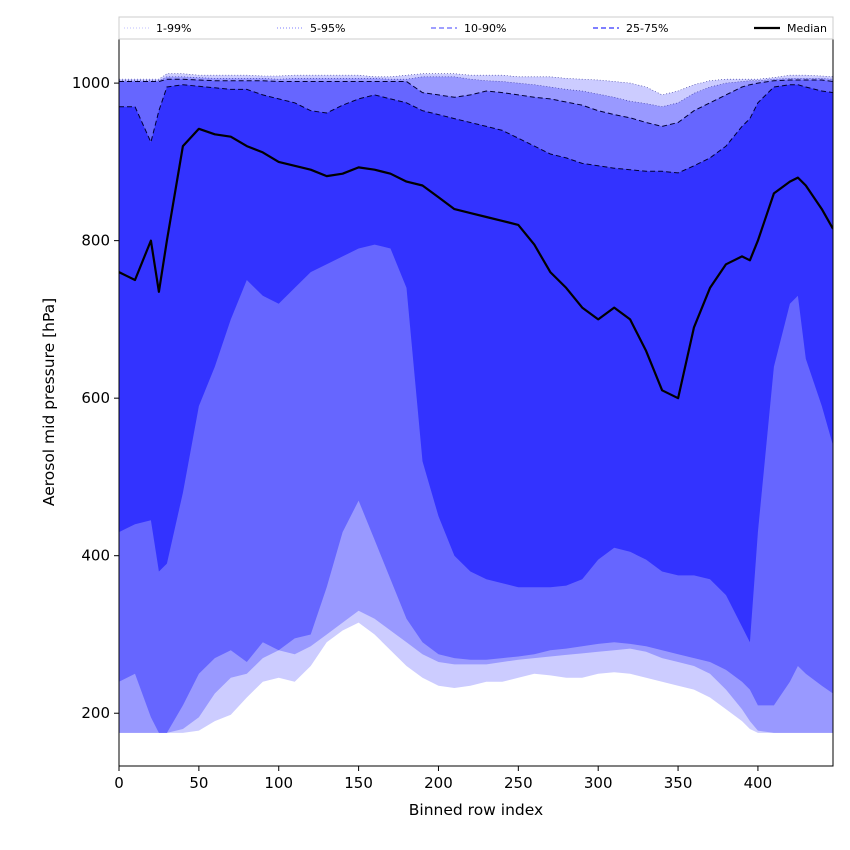 This screenshot has width=850, height=850. What do you see at coordinates (95, 713) in the screenshot?
I see `y-tick-label: 200` at bounding box center [95, 713].